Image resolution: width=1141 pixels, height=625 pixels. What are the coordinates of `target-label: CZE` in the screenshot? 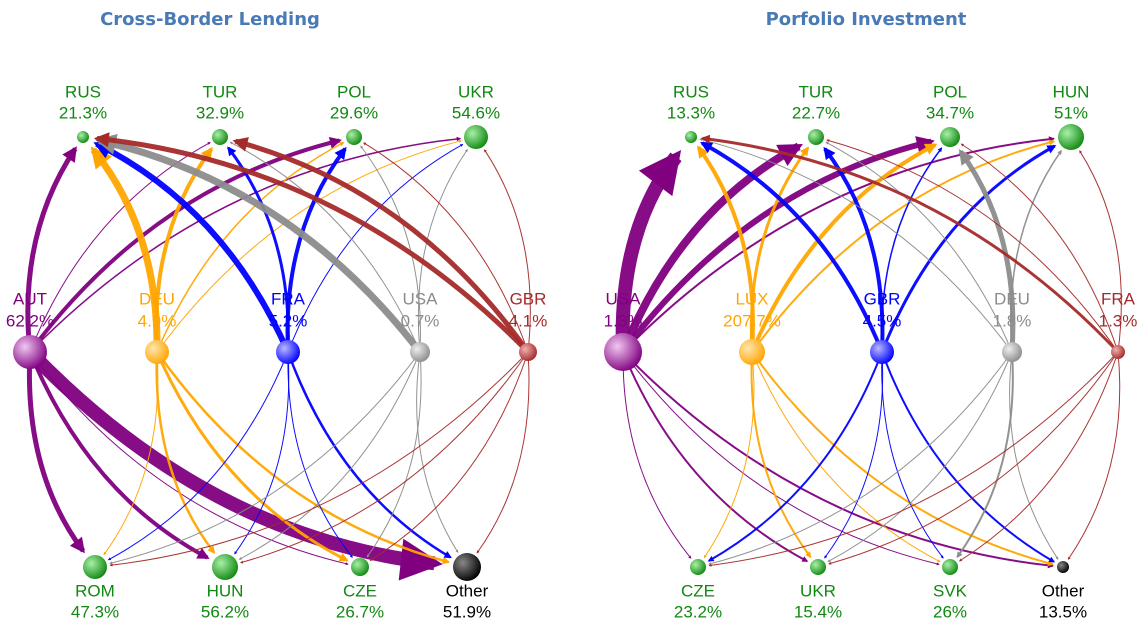 It's located at (360, 590).